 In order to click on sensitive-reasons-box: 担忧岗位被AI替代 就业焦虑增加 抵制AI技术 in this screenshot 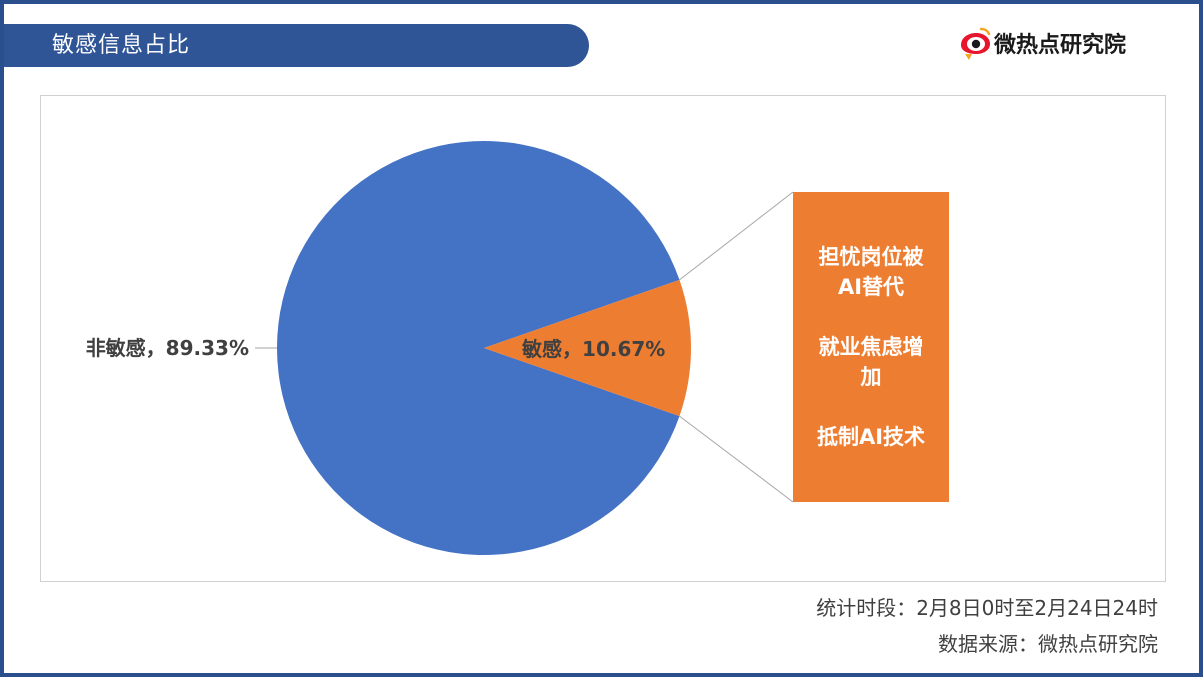, I will do `click(871, 347)`.